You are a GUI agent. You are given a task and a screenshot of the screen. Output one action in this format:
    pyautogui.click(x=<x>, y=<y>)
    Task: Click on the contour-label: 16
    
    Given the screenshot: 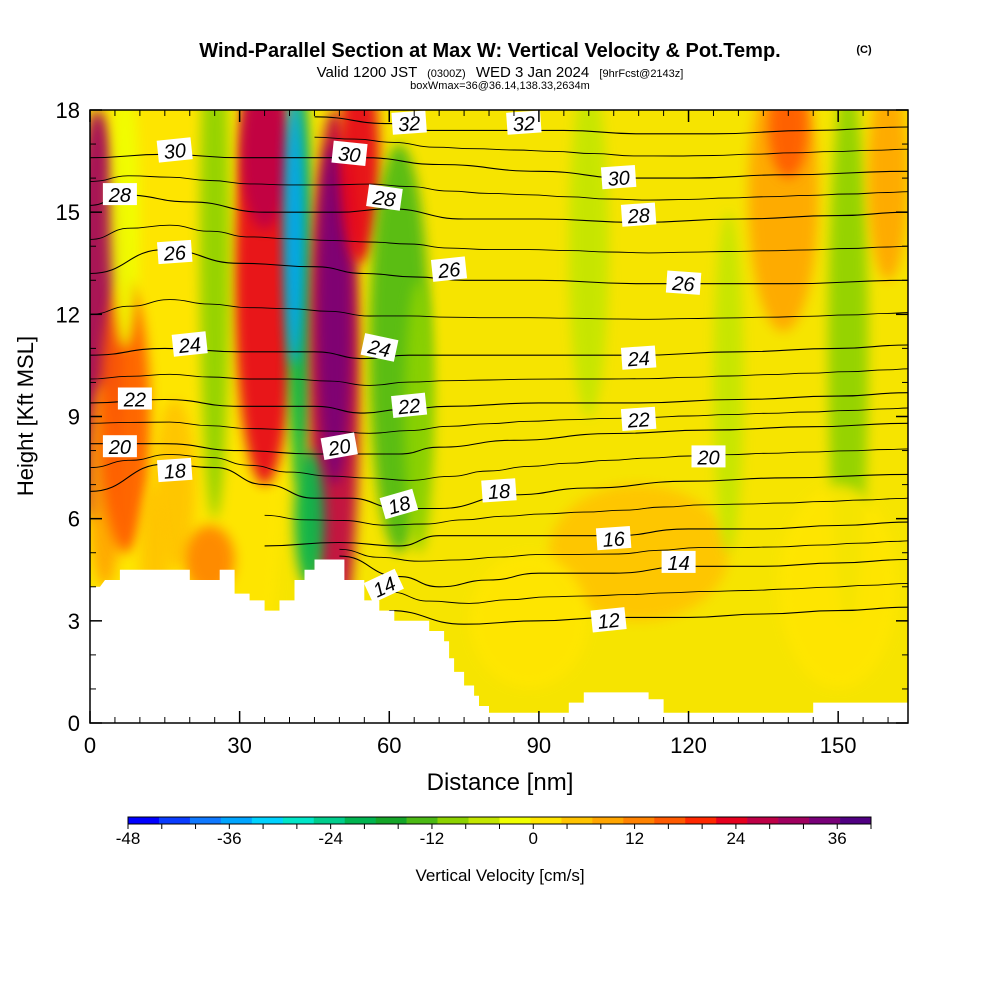 What is the action you would take?
    pyautogui.click(x=614, y=540)
    